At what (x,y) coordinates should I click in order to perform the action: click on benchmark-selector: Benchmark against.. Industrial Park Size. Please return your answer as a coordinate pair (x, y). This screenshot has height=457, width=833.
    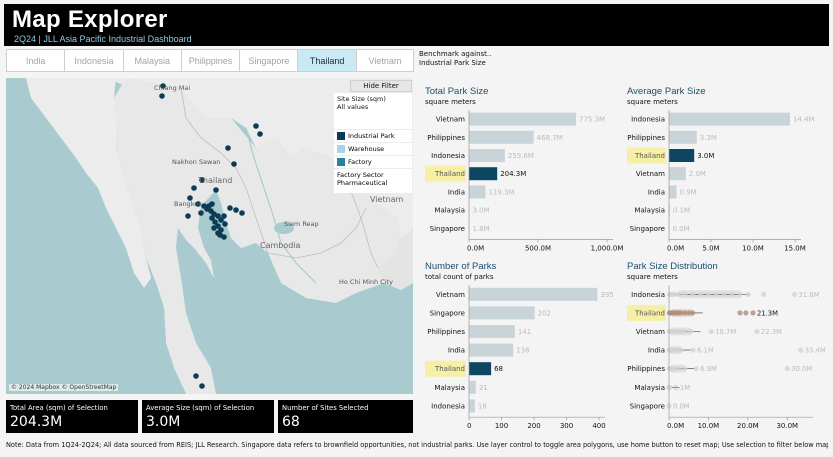
    Looking at the image, I should click on (455, 59).